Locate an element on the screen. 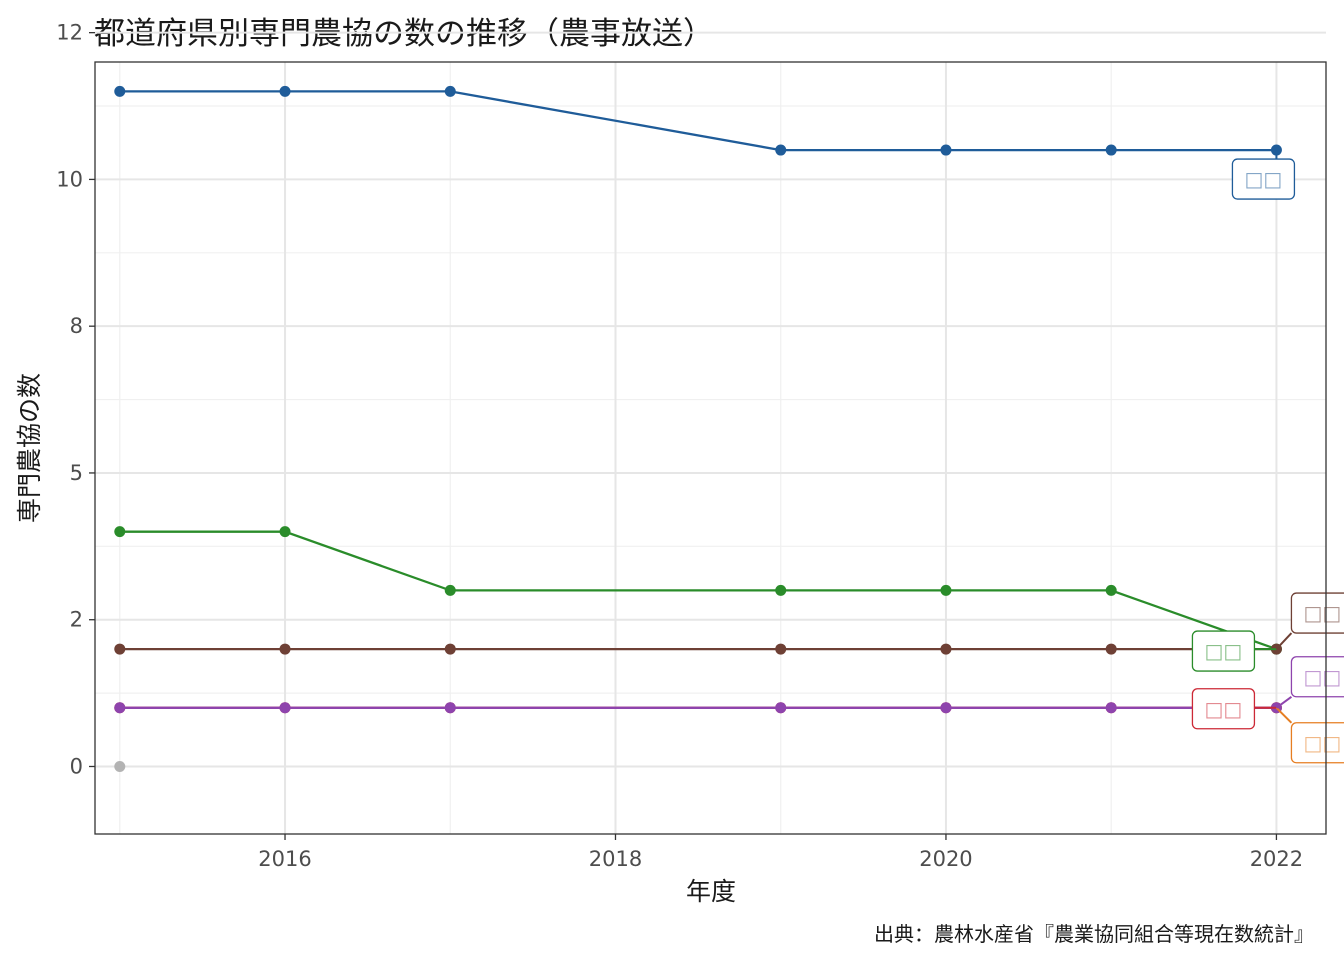 The image size is (1344, 960). direct-labels: □□ □□ □□ □□ □□ □□ is located at coordinates (1267, 457).